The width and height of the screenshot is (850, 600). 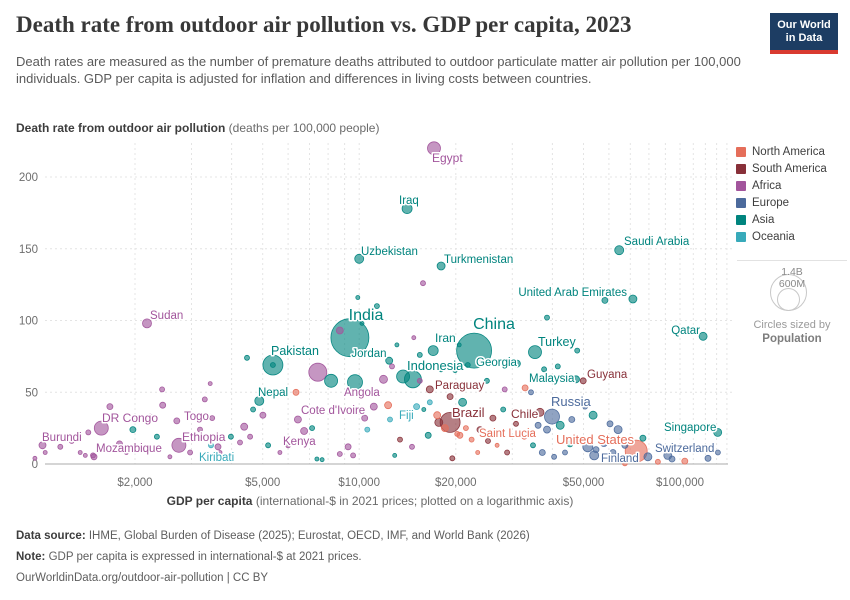 I want to click on legend-item-oceania: Oceania, so click(x=781, y=236).